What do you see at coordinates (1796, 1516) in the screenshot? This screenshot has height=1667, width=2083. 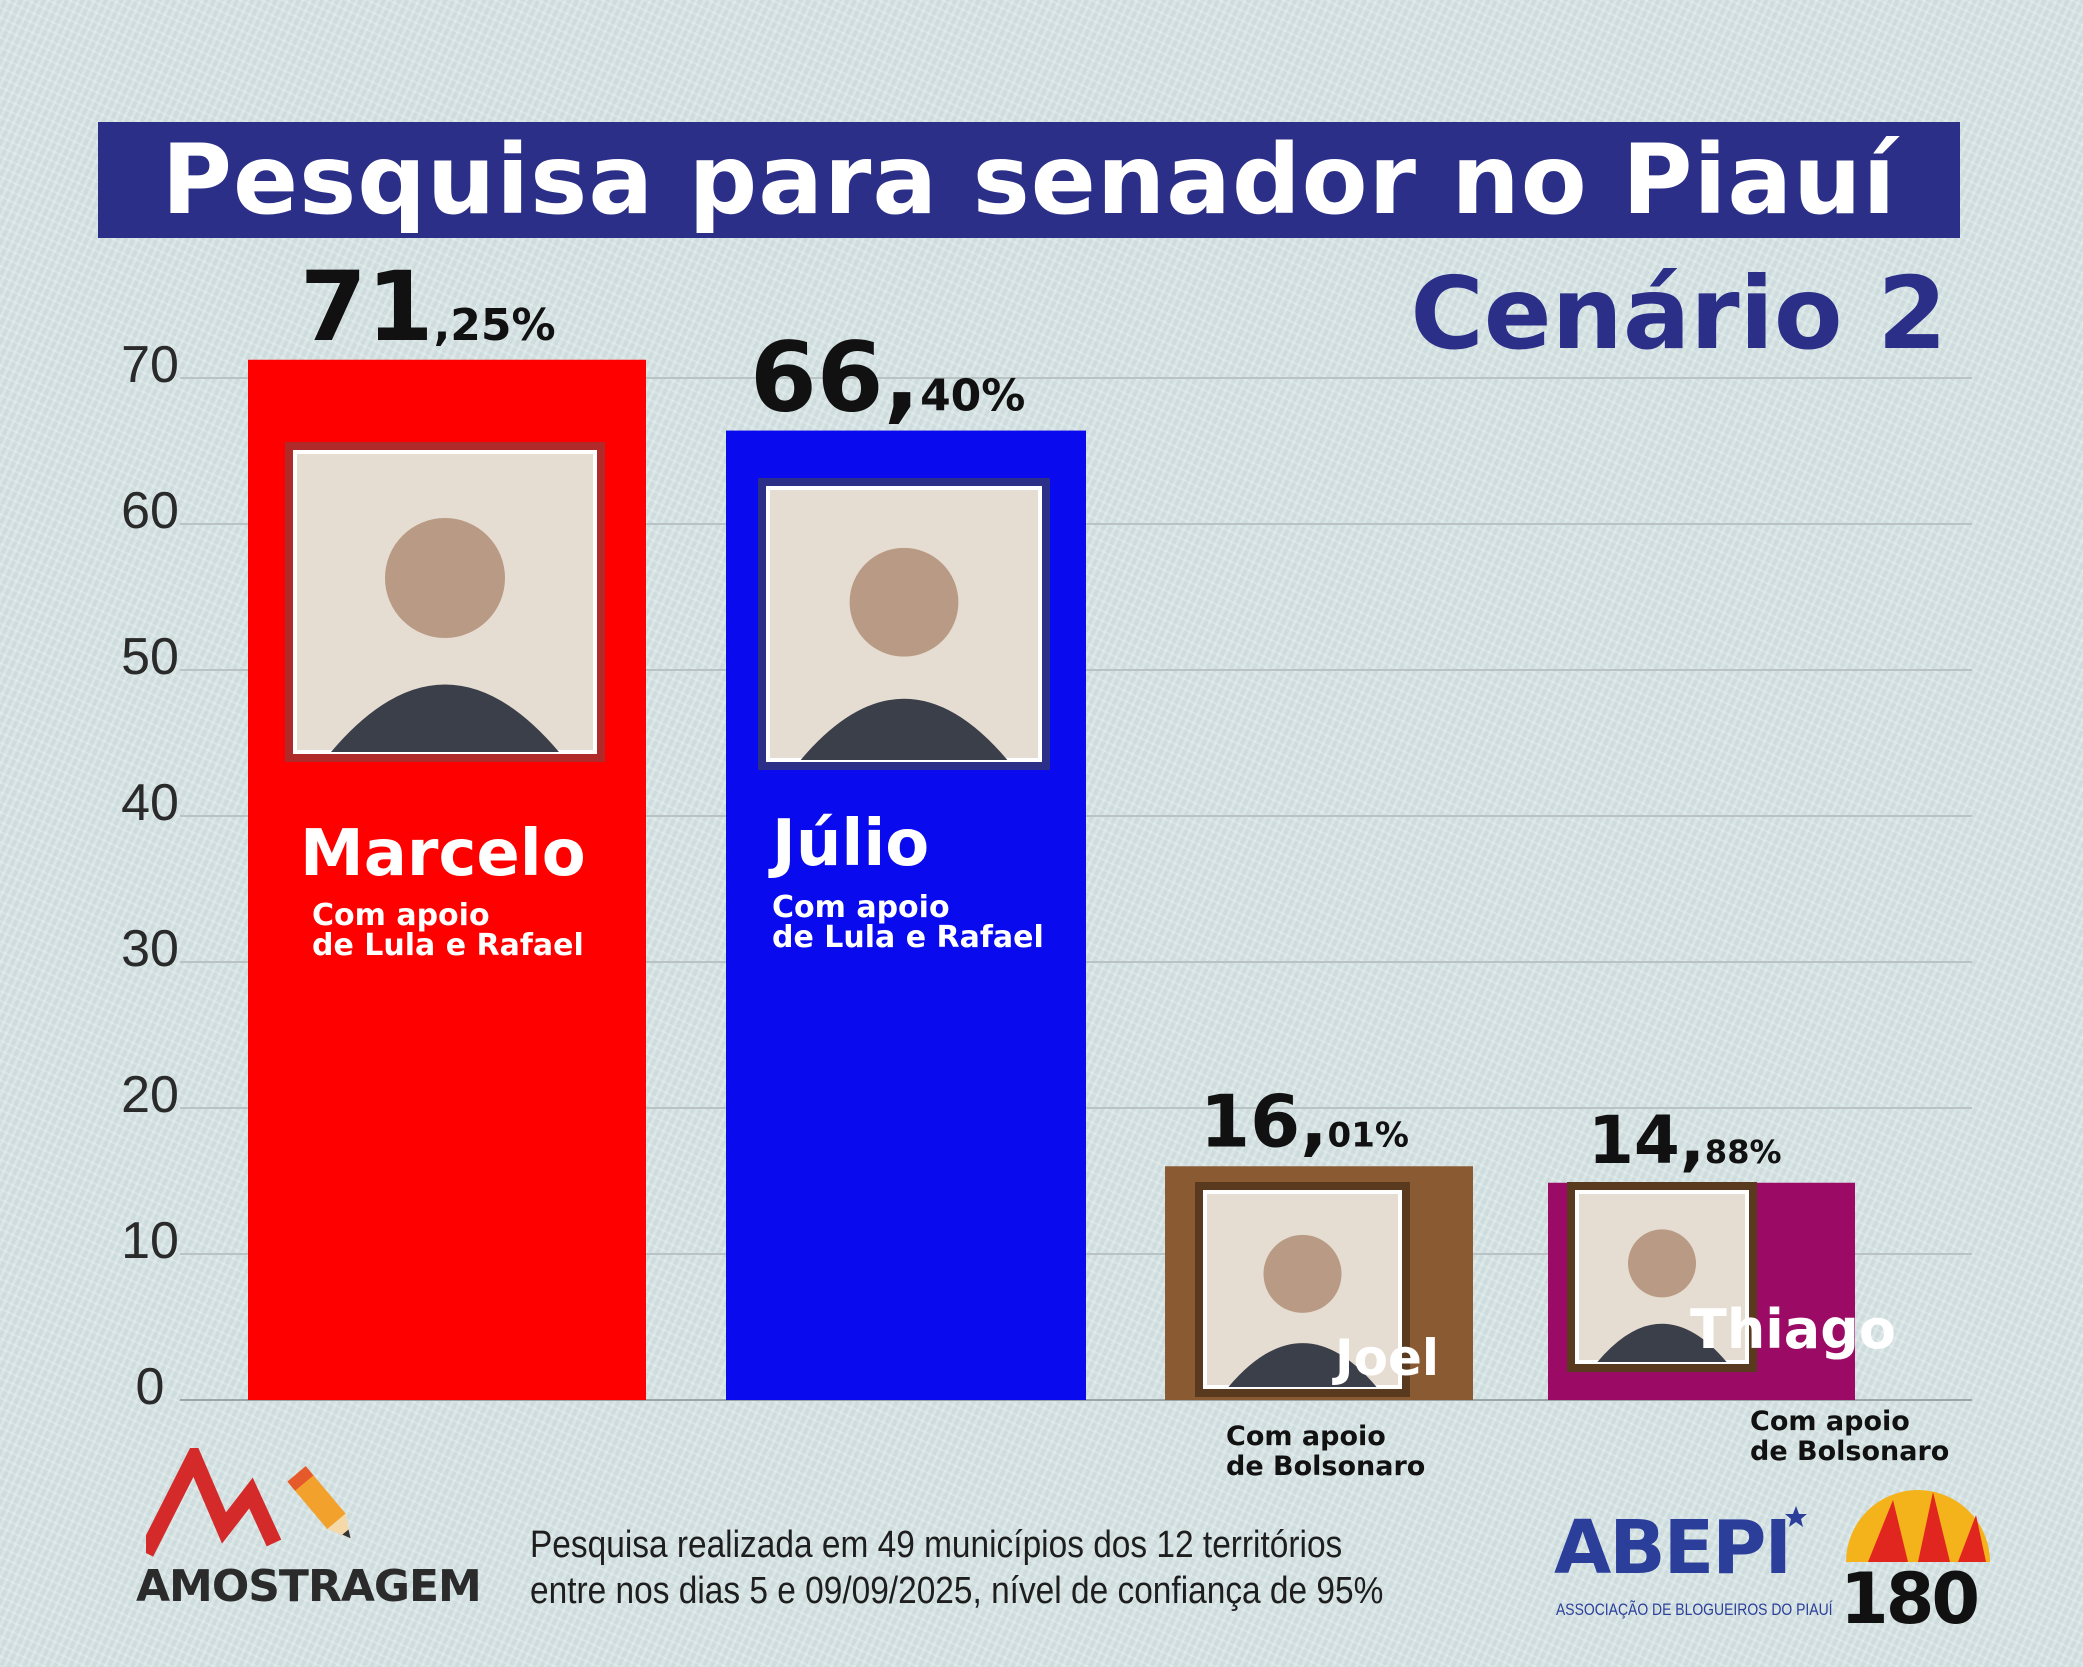 I see `star-icon` at bounding box center [1796, 1516].